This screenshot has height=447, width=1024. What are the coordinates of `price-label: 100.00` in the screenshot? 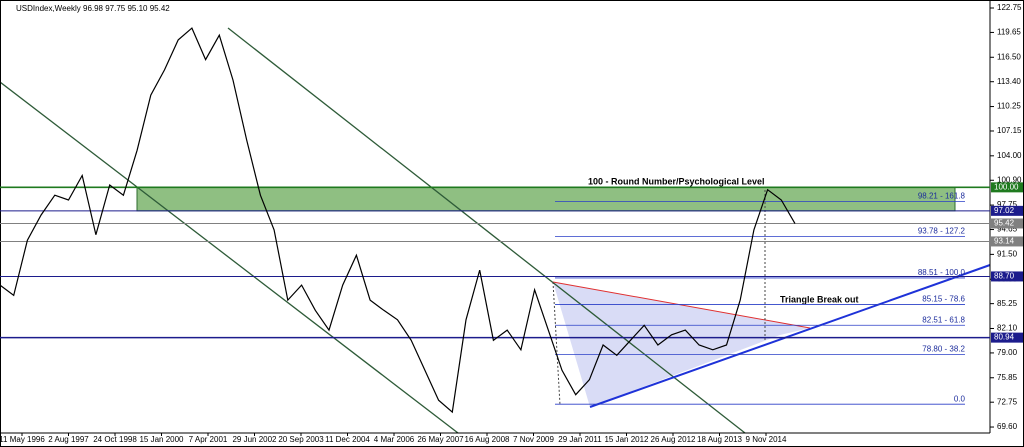 It's located at (1006, 186).